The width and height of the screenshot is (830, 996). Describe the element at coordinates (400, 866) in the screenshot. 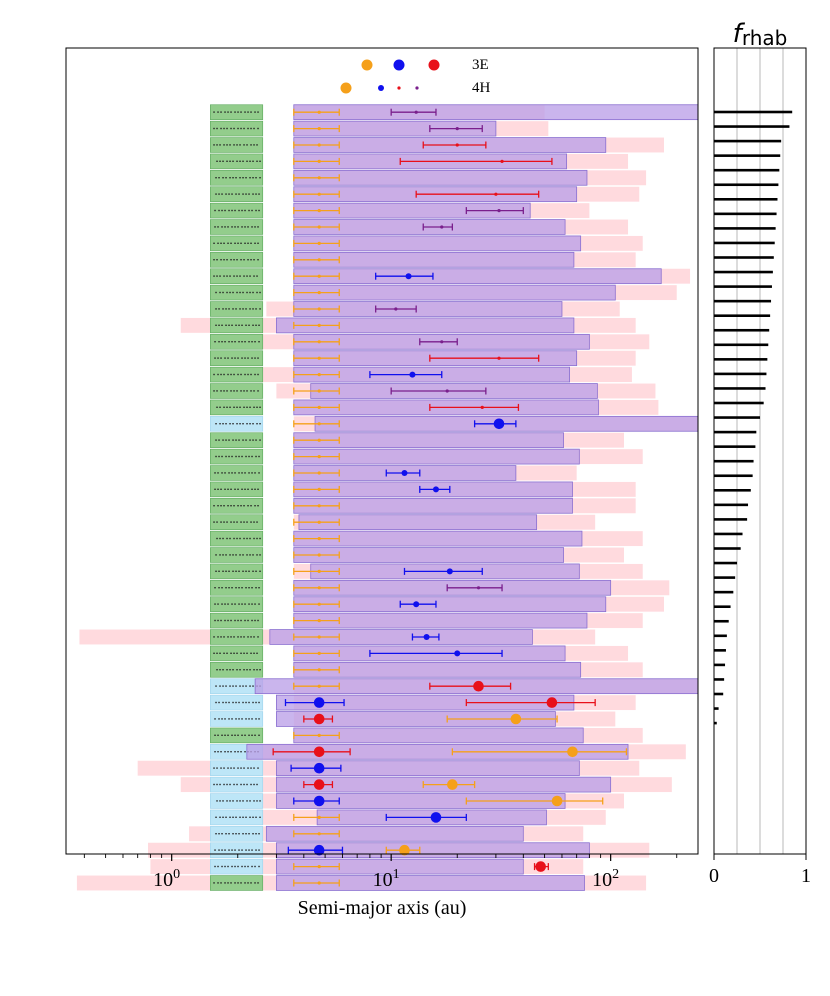

I see `stability-range-violet` at that location.